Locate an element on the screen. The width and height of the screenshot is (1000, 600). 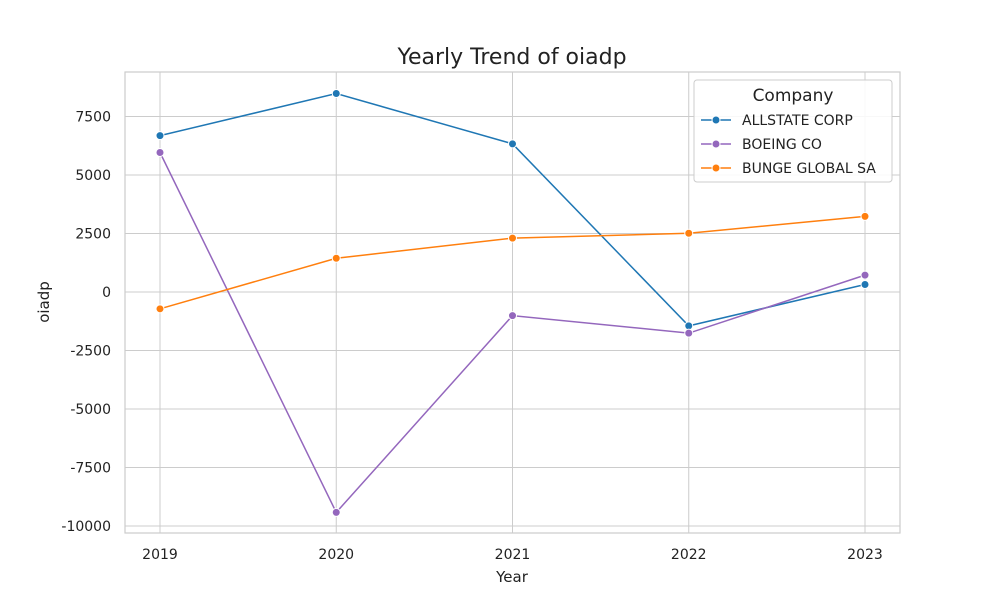
legend-title: Company is located at coordinates (793, 96).